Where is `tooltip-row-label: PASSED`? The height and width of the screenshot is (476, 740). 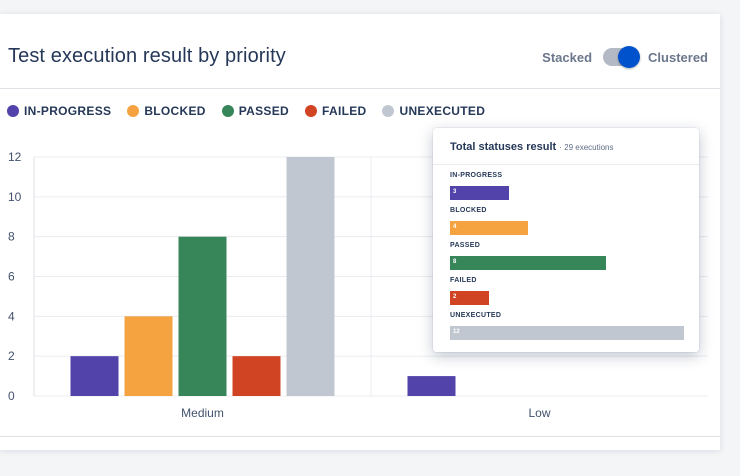
tooltip-row-label: PASSED is located at coordinates (465, 245).